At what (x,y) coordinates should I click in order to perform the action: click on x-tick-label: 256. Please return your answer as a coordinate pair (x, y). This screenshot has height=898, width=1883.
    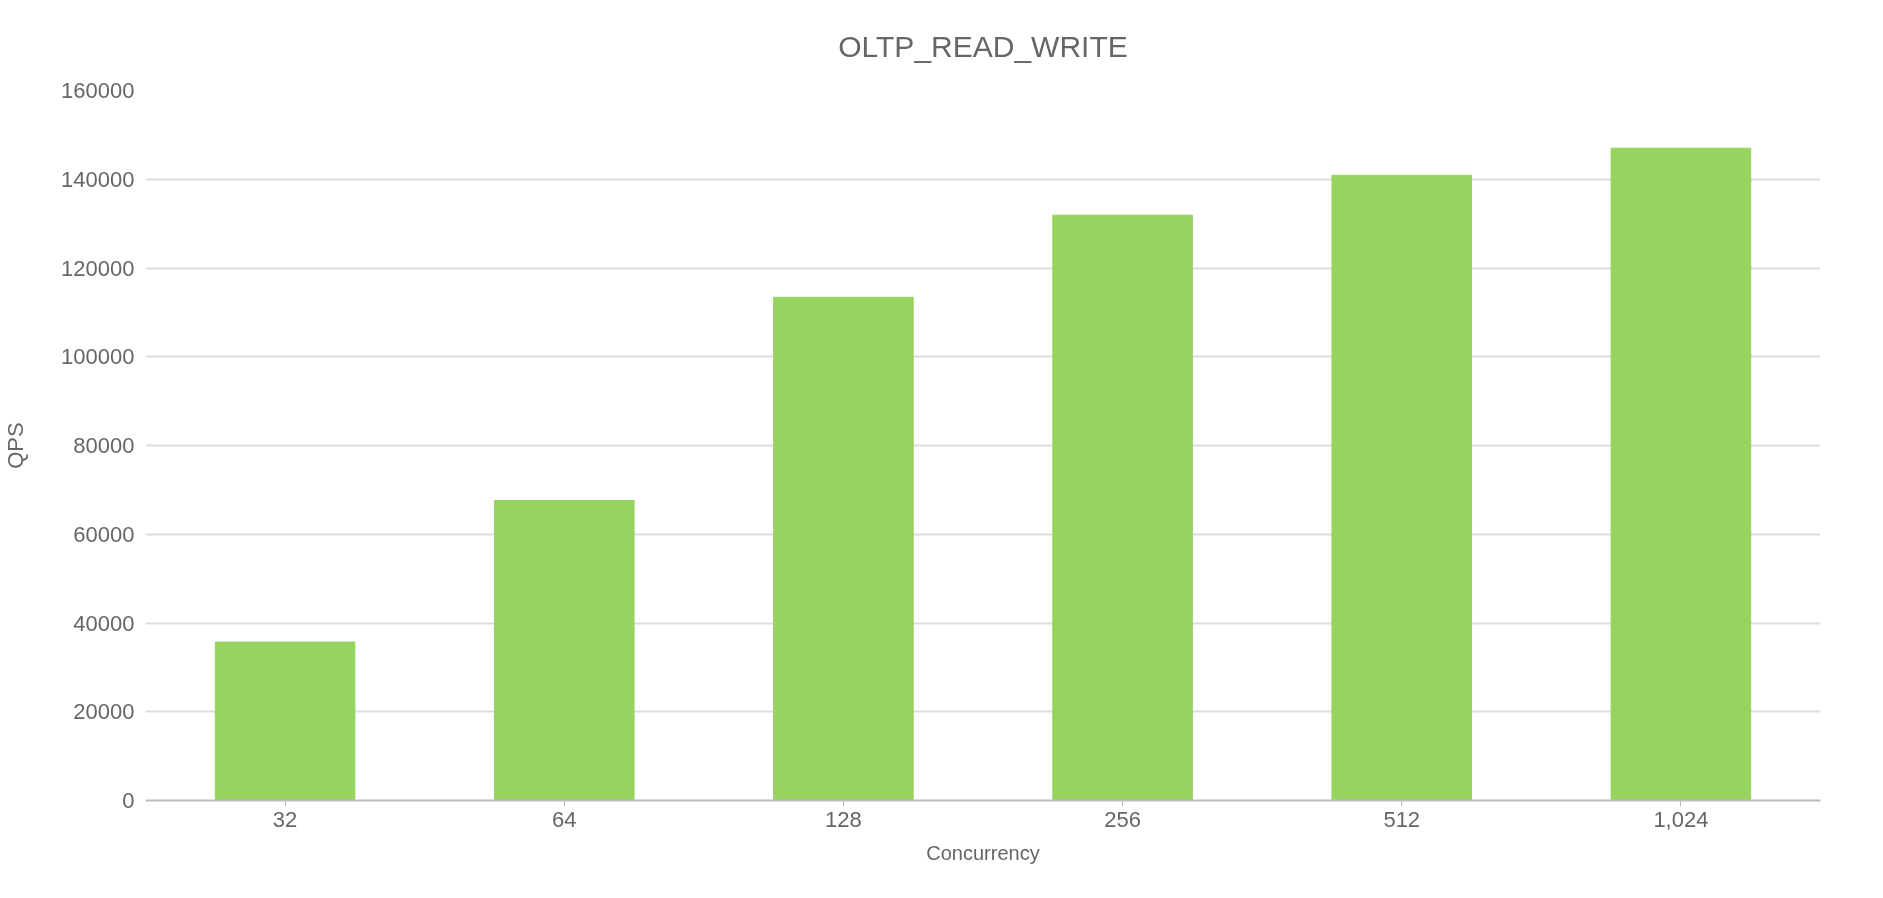
    Looking at the image, I should click on (1122, 819).